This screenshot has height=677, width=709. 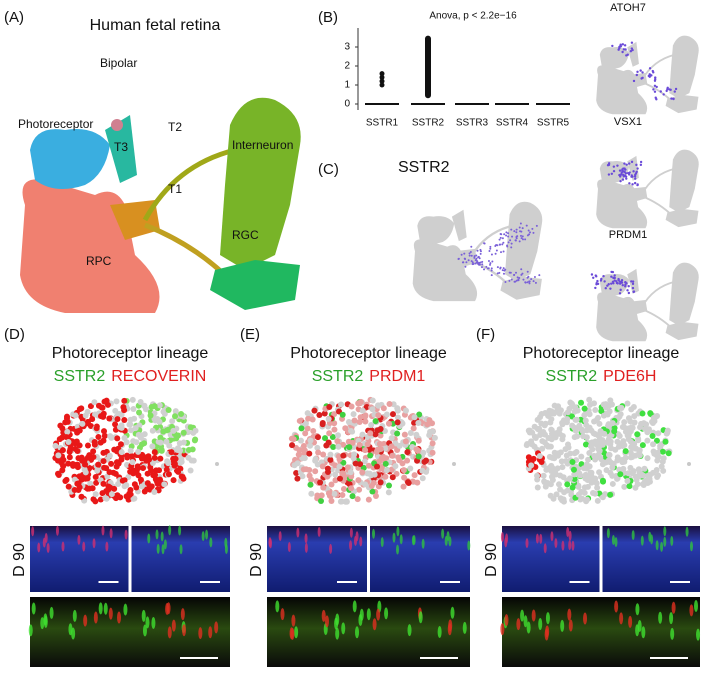 What do you see at coordinates (118, 63) in the screenshot?
I see `cluster-label: Bipolar` at bounding box center [118, 63].